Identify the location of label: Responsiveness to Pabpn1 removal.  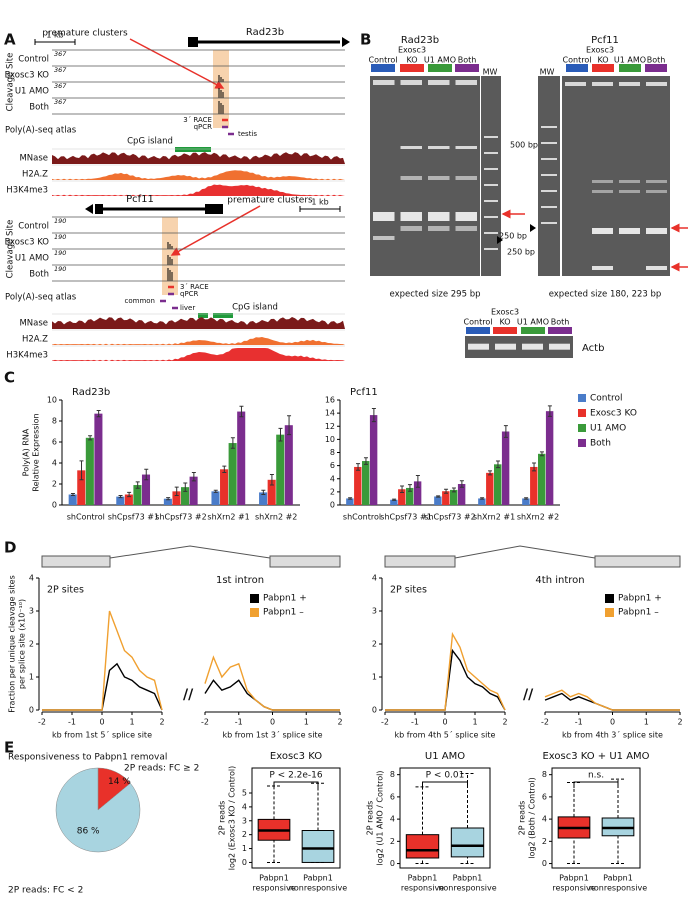
(87, 758).